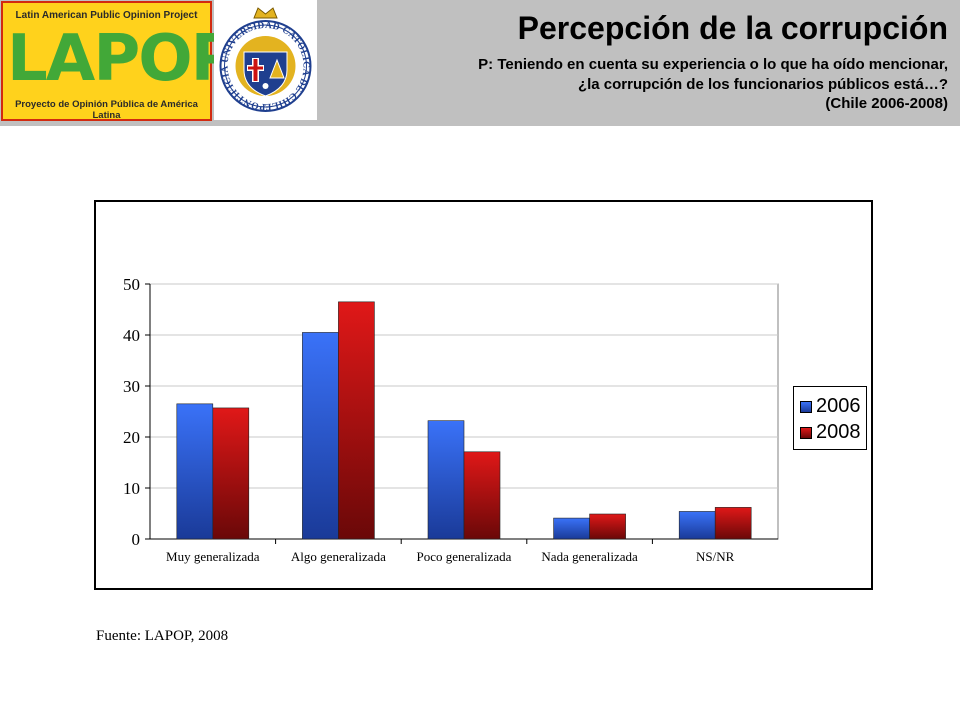  What do you see at coordinates (464, 556) in the screenshot?
I see `x-tick-label: Poco generalizada` at bounding box center [464, 556].